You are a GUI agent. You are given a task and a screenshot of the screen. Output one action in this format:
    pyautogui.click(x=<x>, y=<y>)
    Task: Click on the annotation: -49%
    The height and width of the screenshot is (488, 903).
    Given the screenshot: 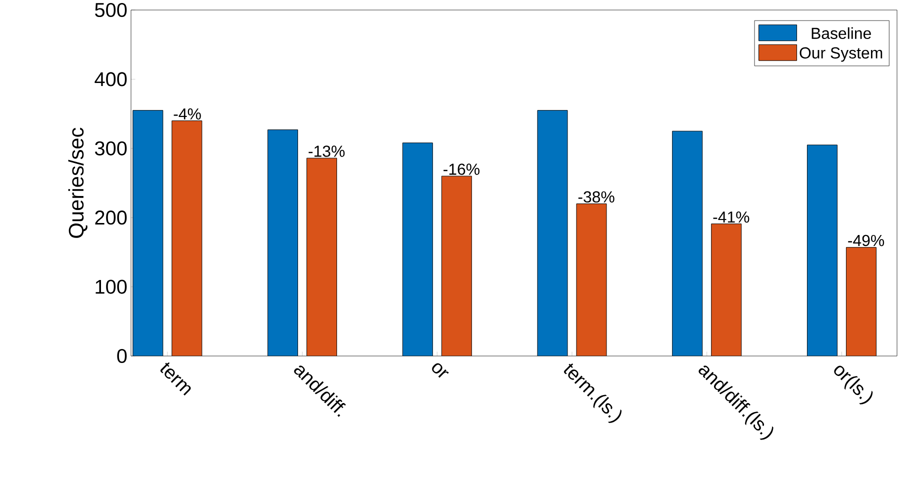 What is the action you would take?
    pyautogui.click(x=866, y=240)
    